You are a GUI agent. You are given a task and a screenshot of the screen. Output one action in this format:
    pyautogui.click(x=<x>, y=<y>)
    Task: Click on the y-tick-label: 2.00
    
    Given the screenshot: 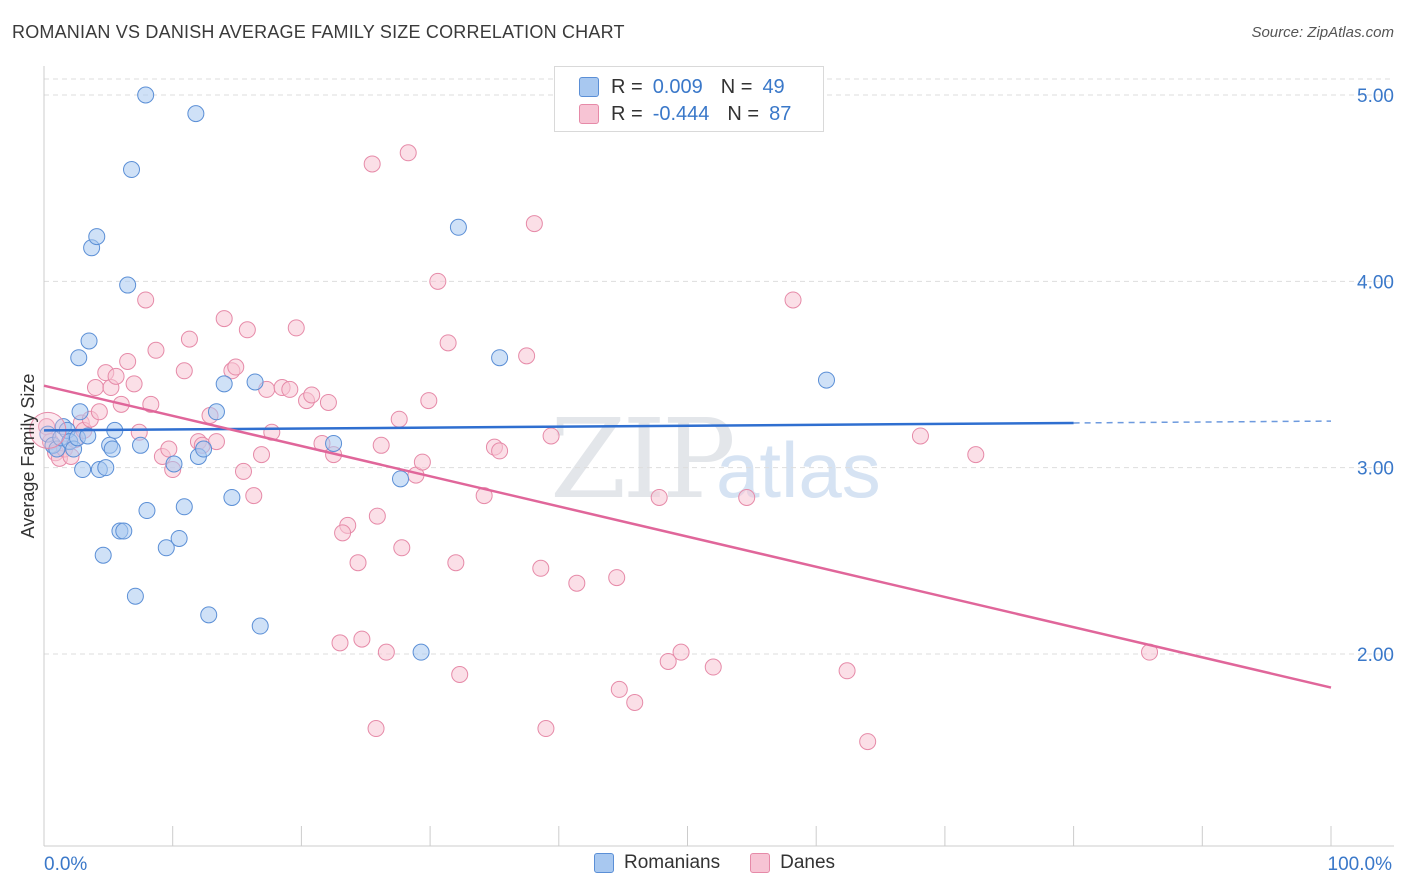 What is the action you would take?
    pyautogui.click(x=1375, y=655)
    